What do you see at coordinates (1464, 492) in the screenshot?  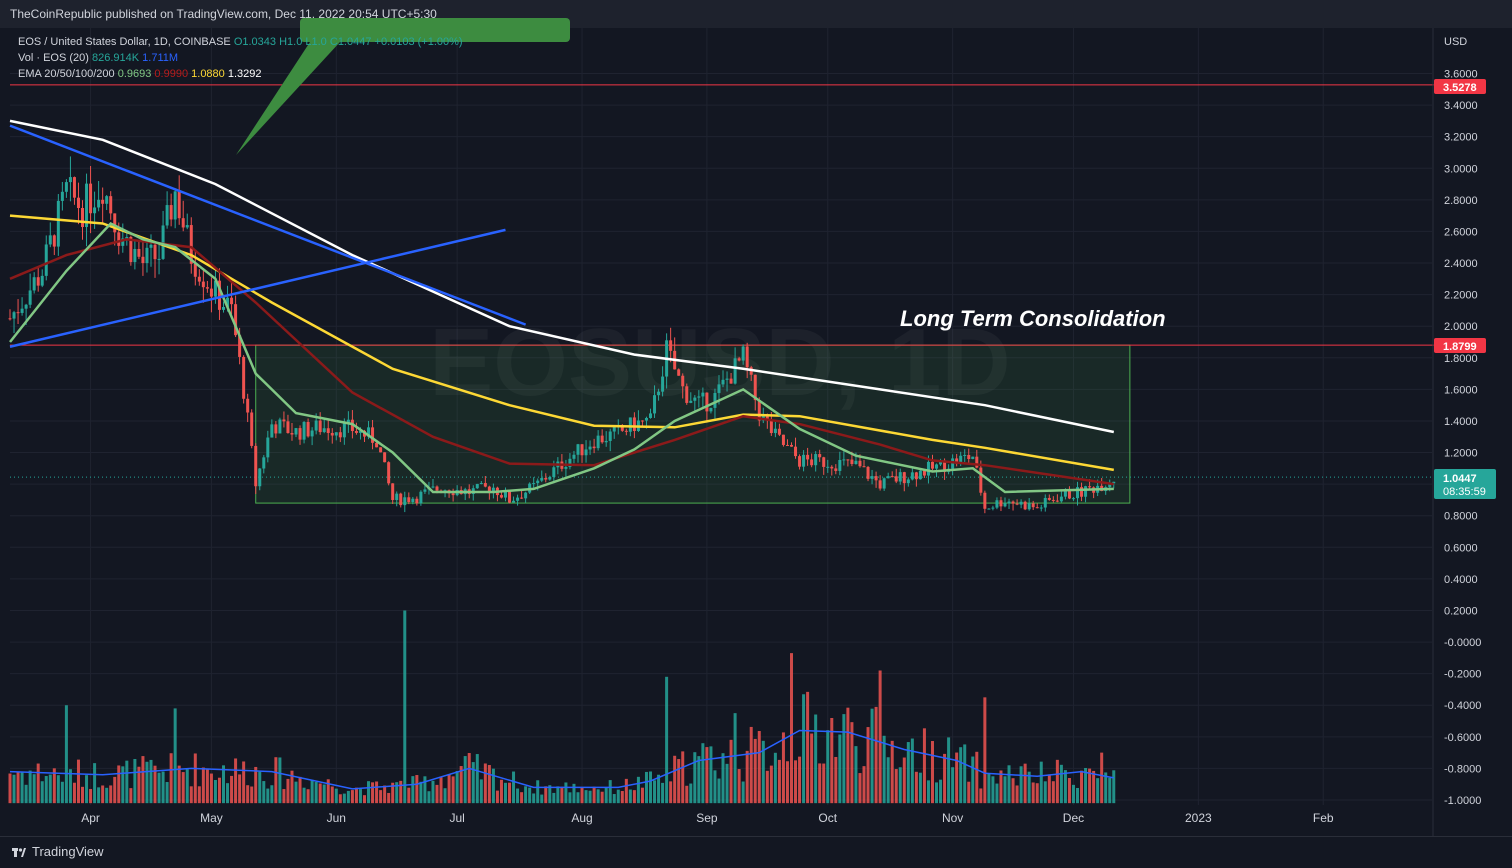 I see `badge-countdown-text: 08:35:59` at bounding box center [1464, 492].